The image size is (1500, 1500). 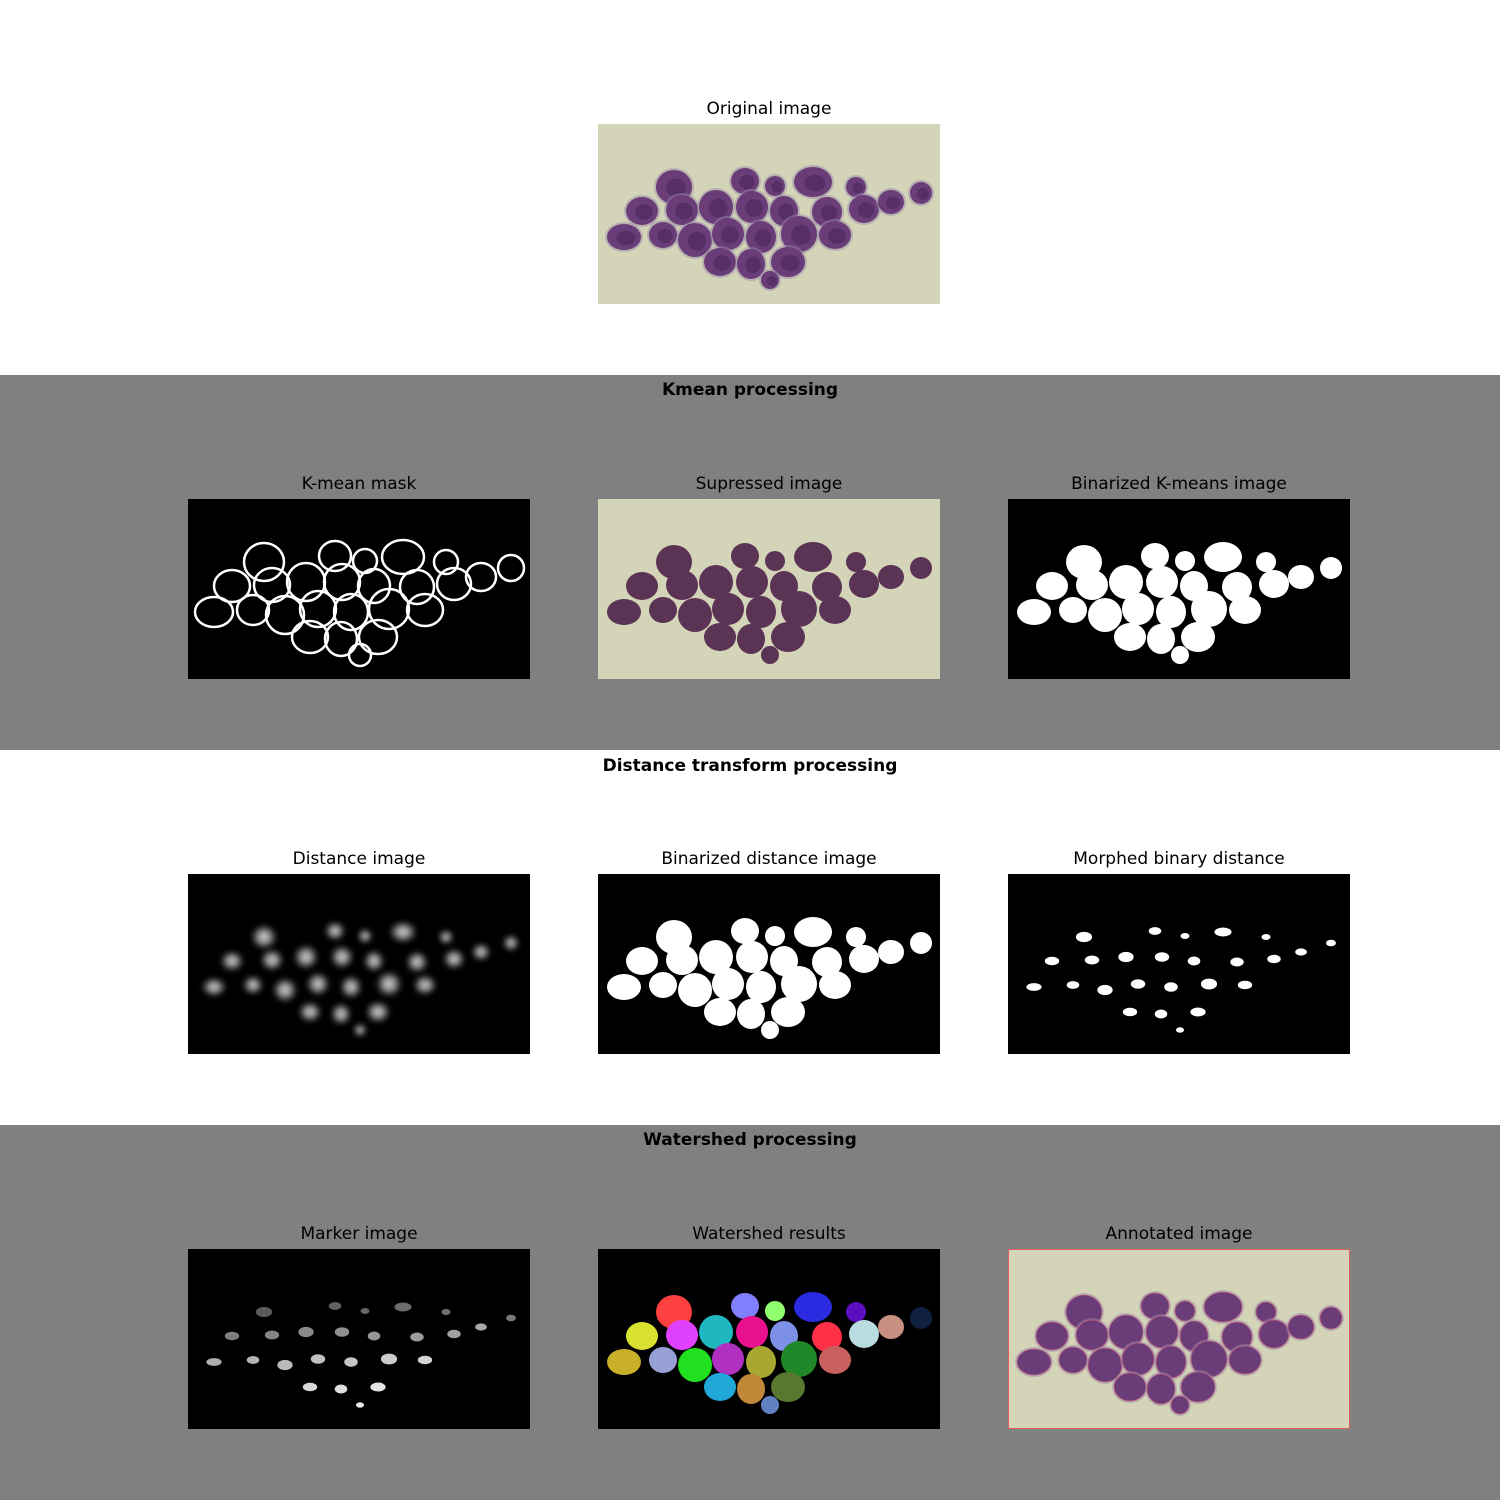 I want to click on kmean-mask-title: K-mean mask, so click(x=359, y=484).